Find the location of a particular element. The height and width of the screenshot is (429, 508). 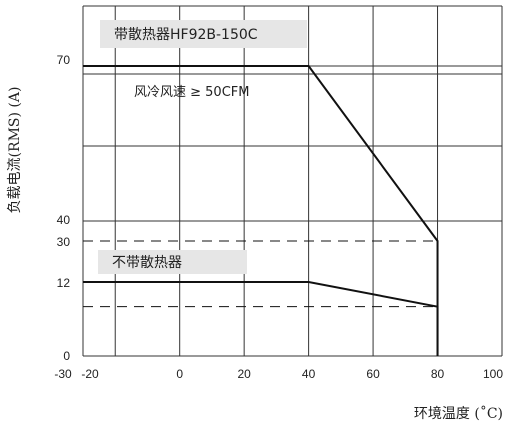

x-tick-label: 40 is located at coordinates (309, 374).